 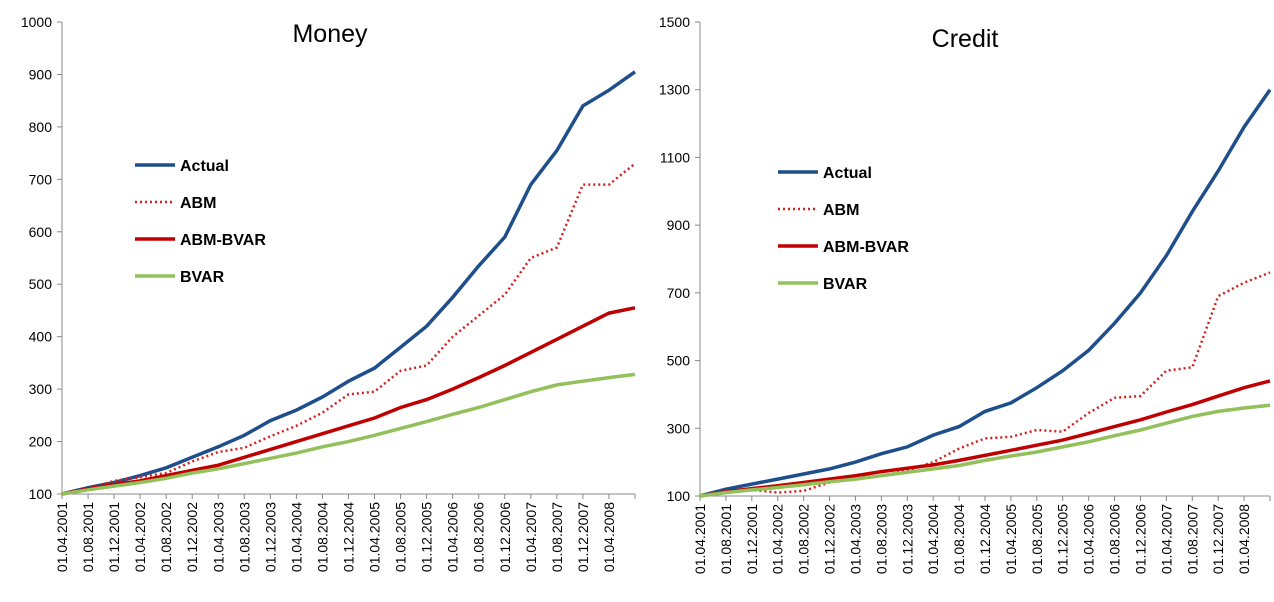 What do you see at coordinates (41, 442) in the screenshot?
I see `y-tick-label: 200` at bounding box center [41, 442].